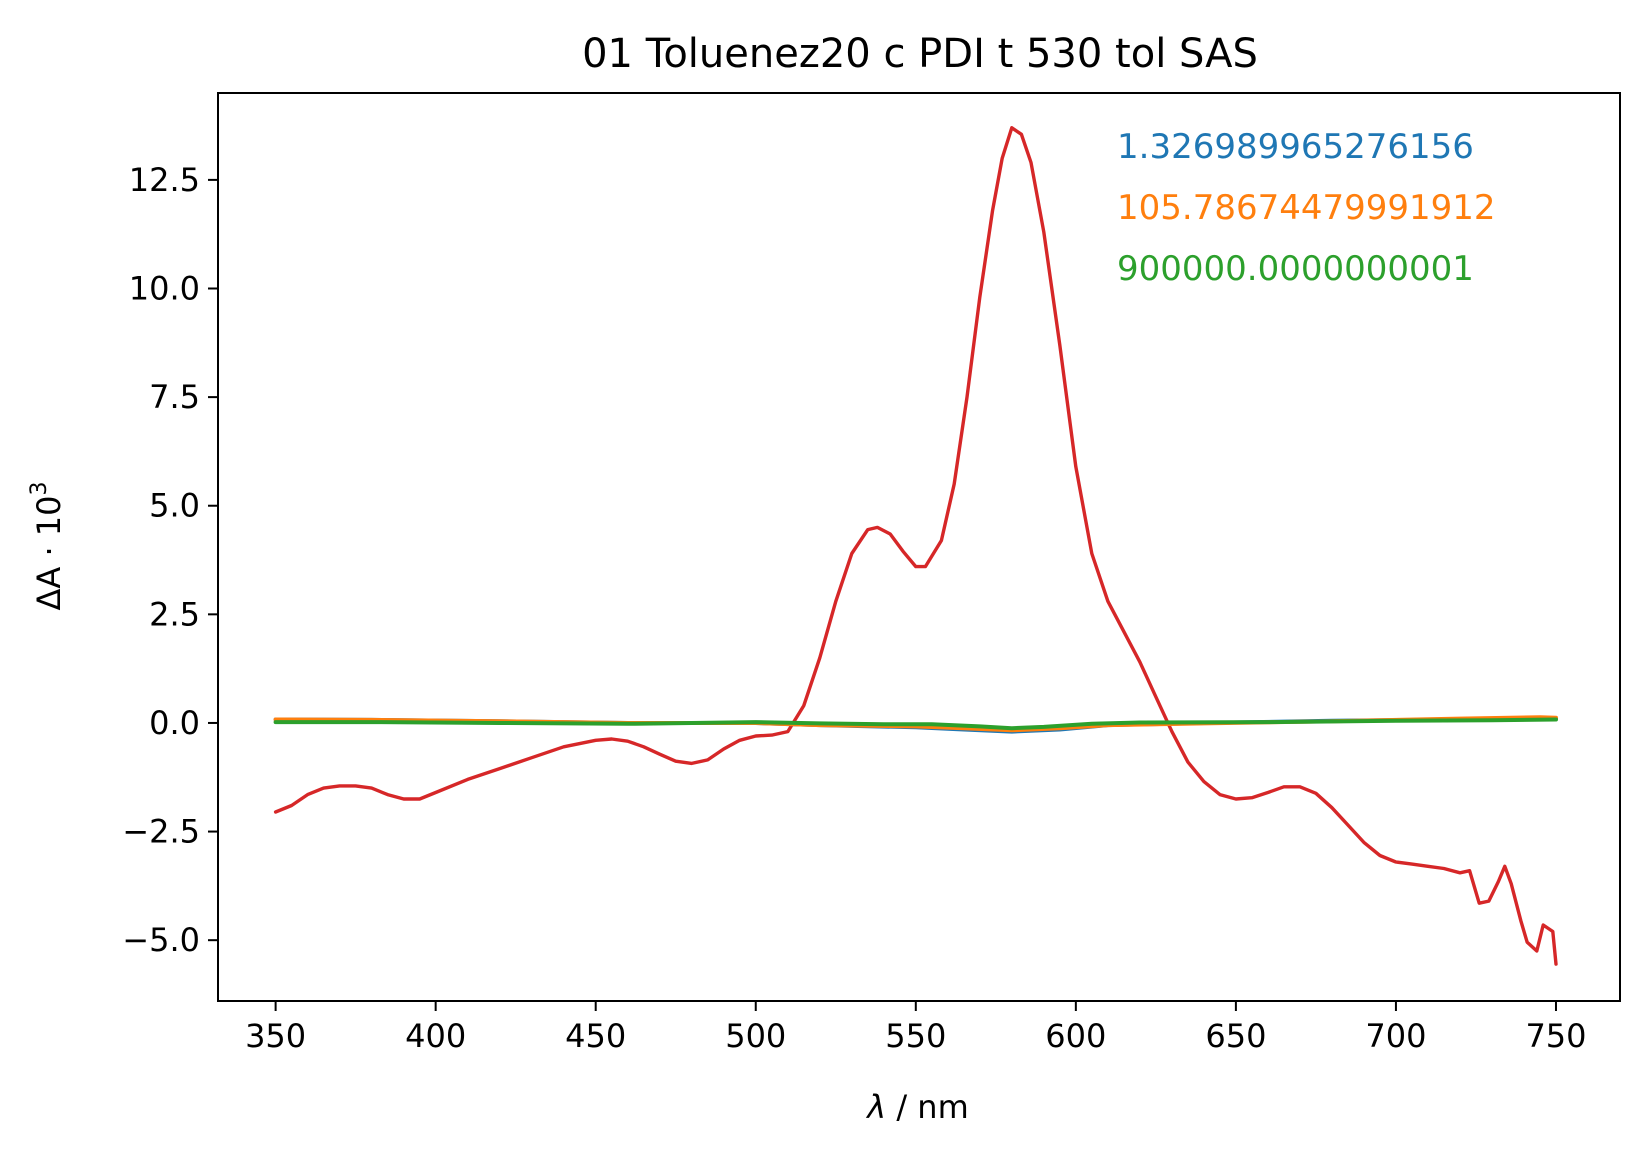 Image resolution: width=1643 pixels, height=1154 pixels. Describe the element at coordinates (174, 506) in the screenshot. I see `y-tick-label: 5.0` at that location.